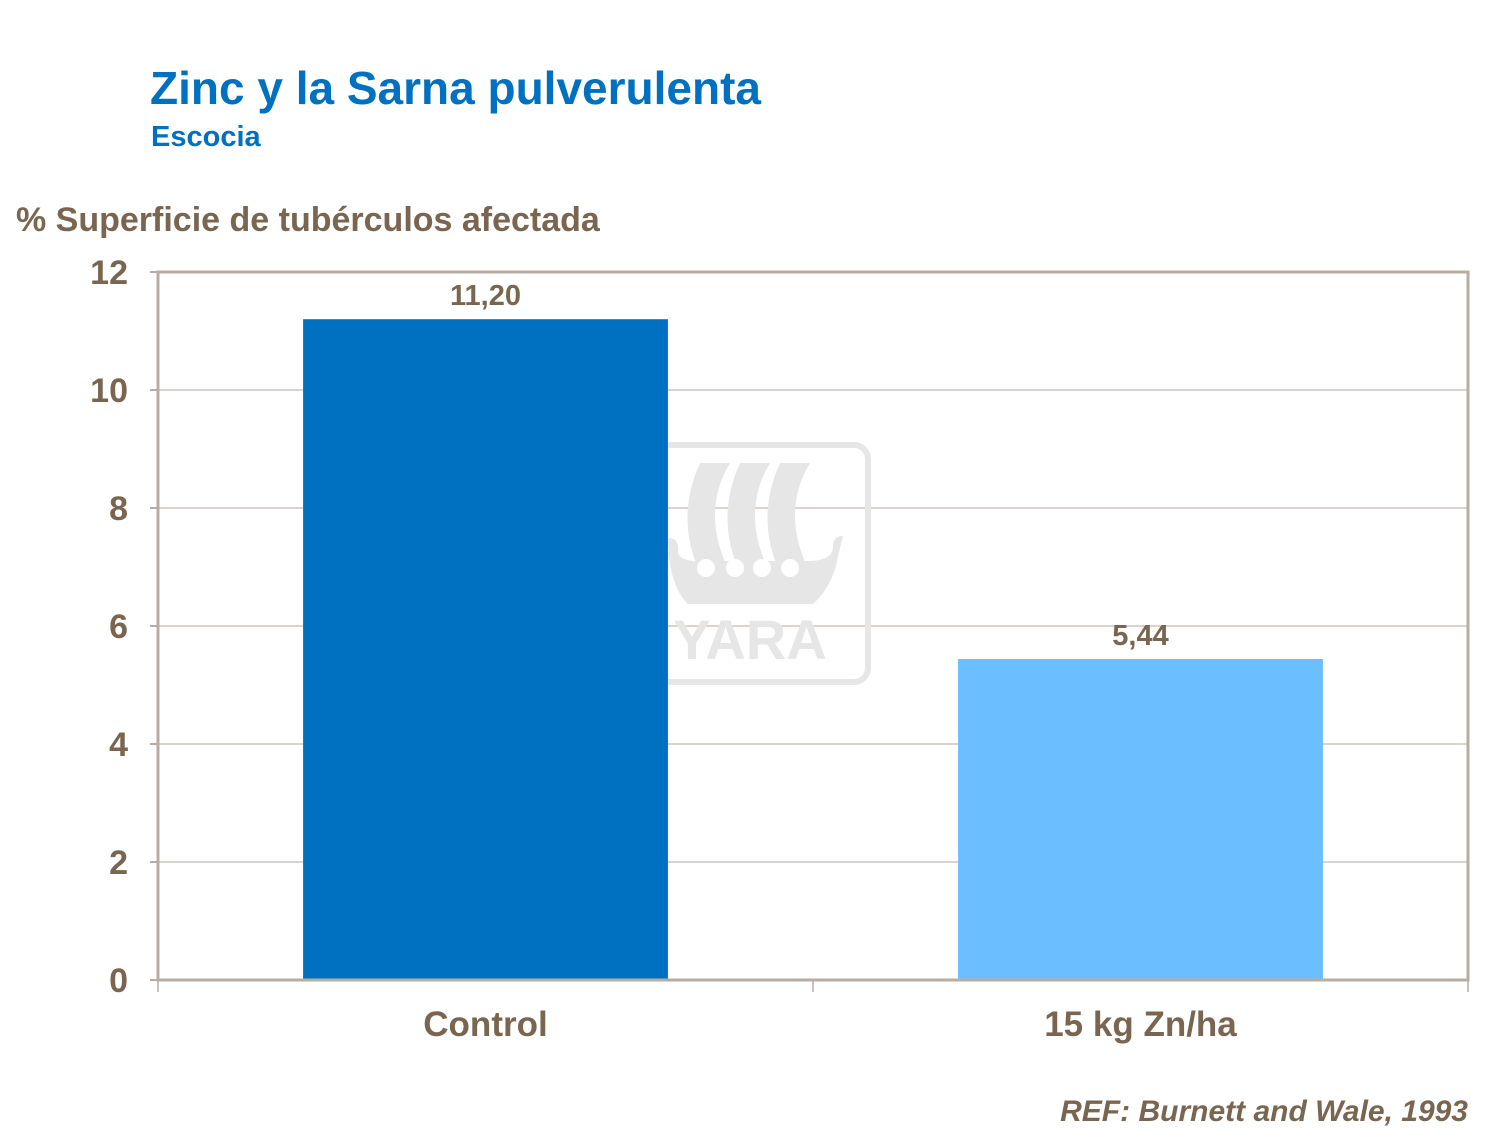  What do you see at coordinates (455, 88) in the screenshot?
I see `chart-title: Zinc y la Sarna pulverulenta` at bounding box center [455, 88].